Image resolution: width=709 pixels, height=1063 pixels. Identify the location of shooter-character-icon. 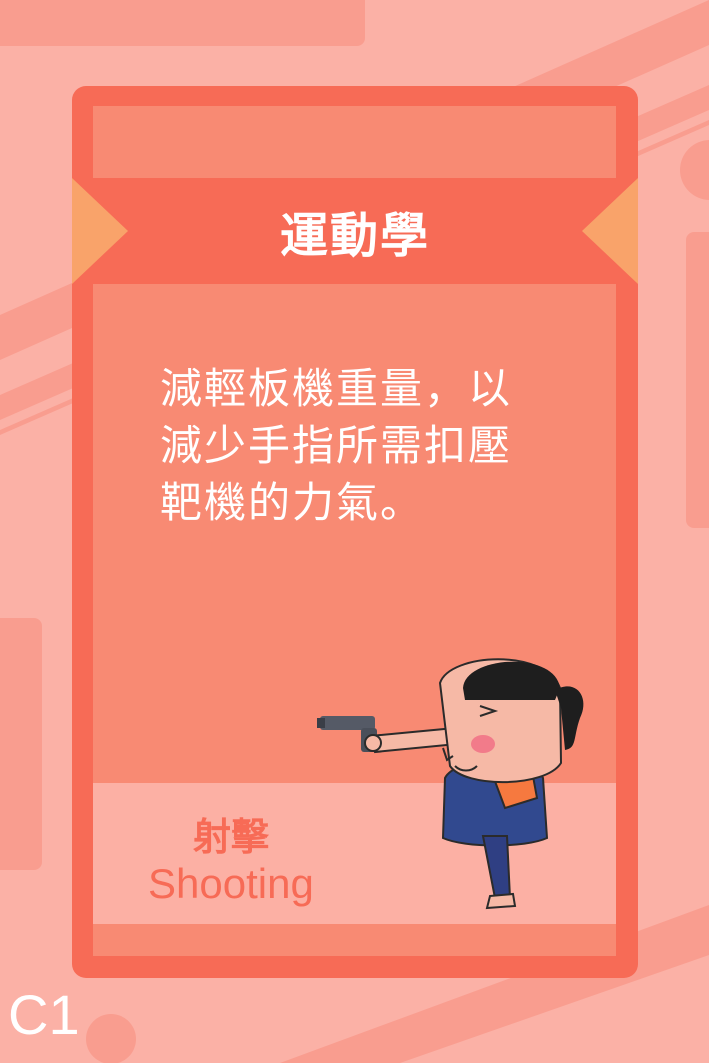
(450, 784).